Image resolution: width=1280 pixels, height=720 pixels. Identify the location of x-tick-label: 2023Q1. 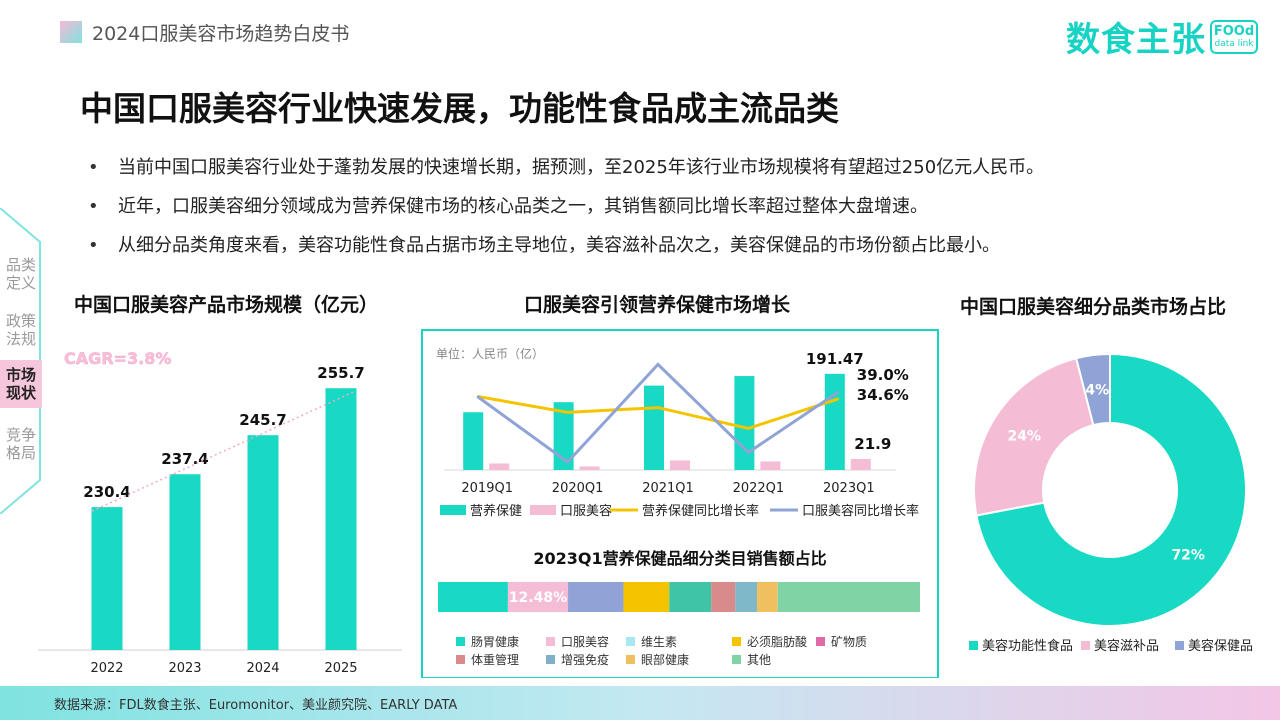
(849, 488).